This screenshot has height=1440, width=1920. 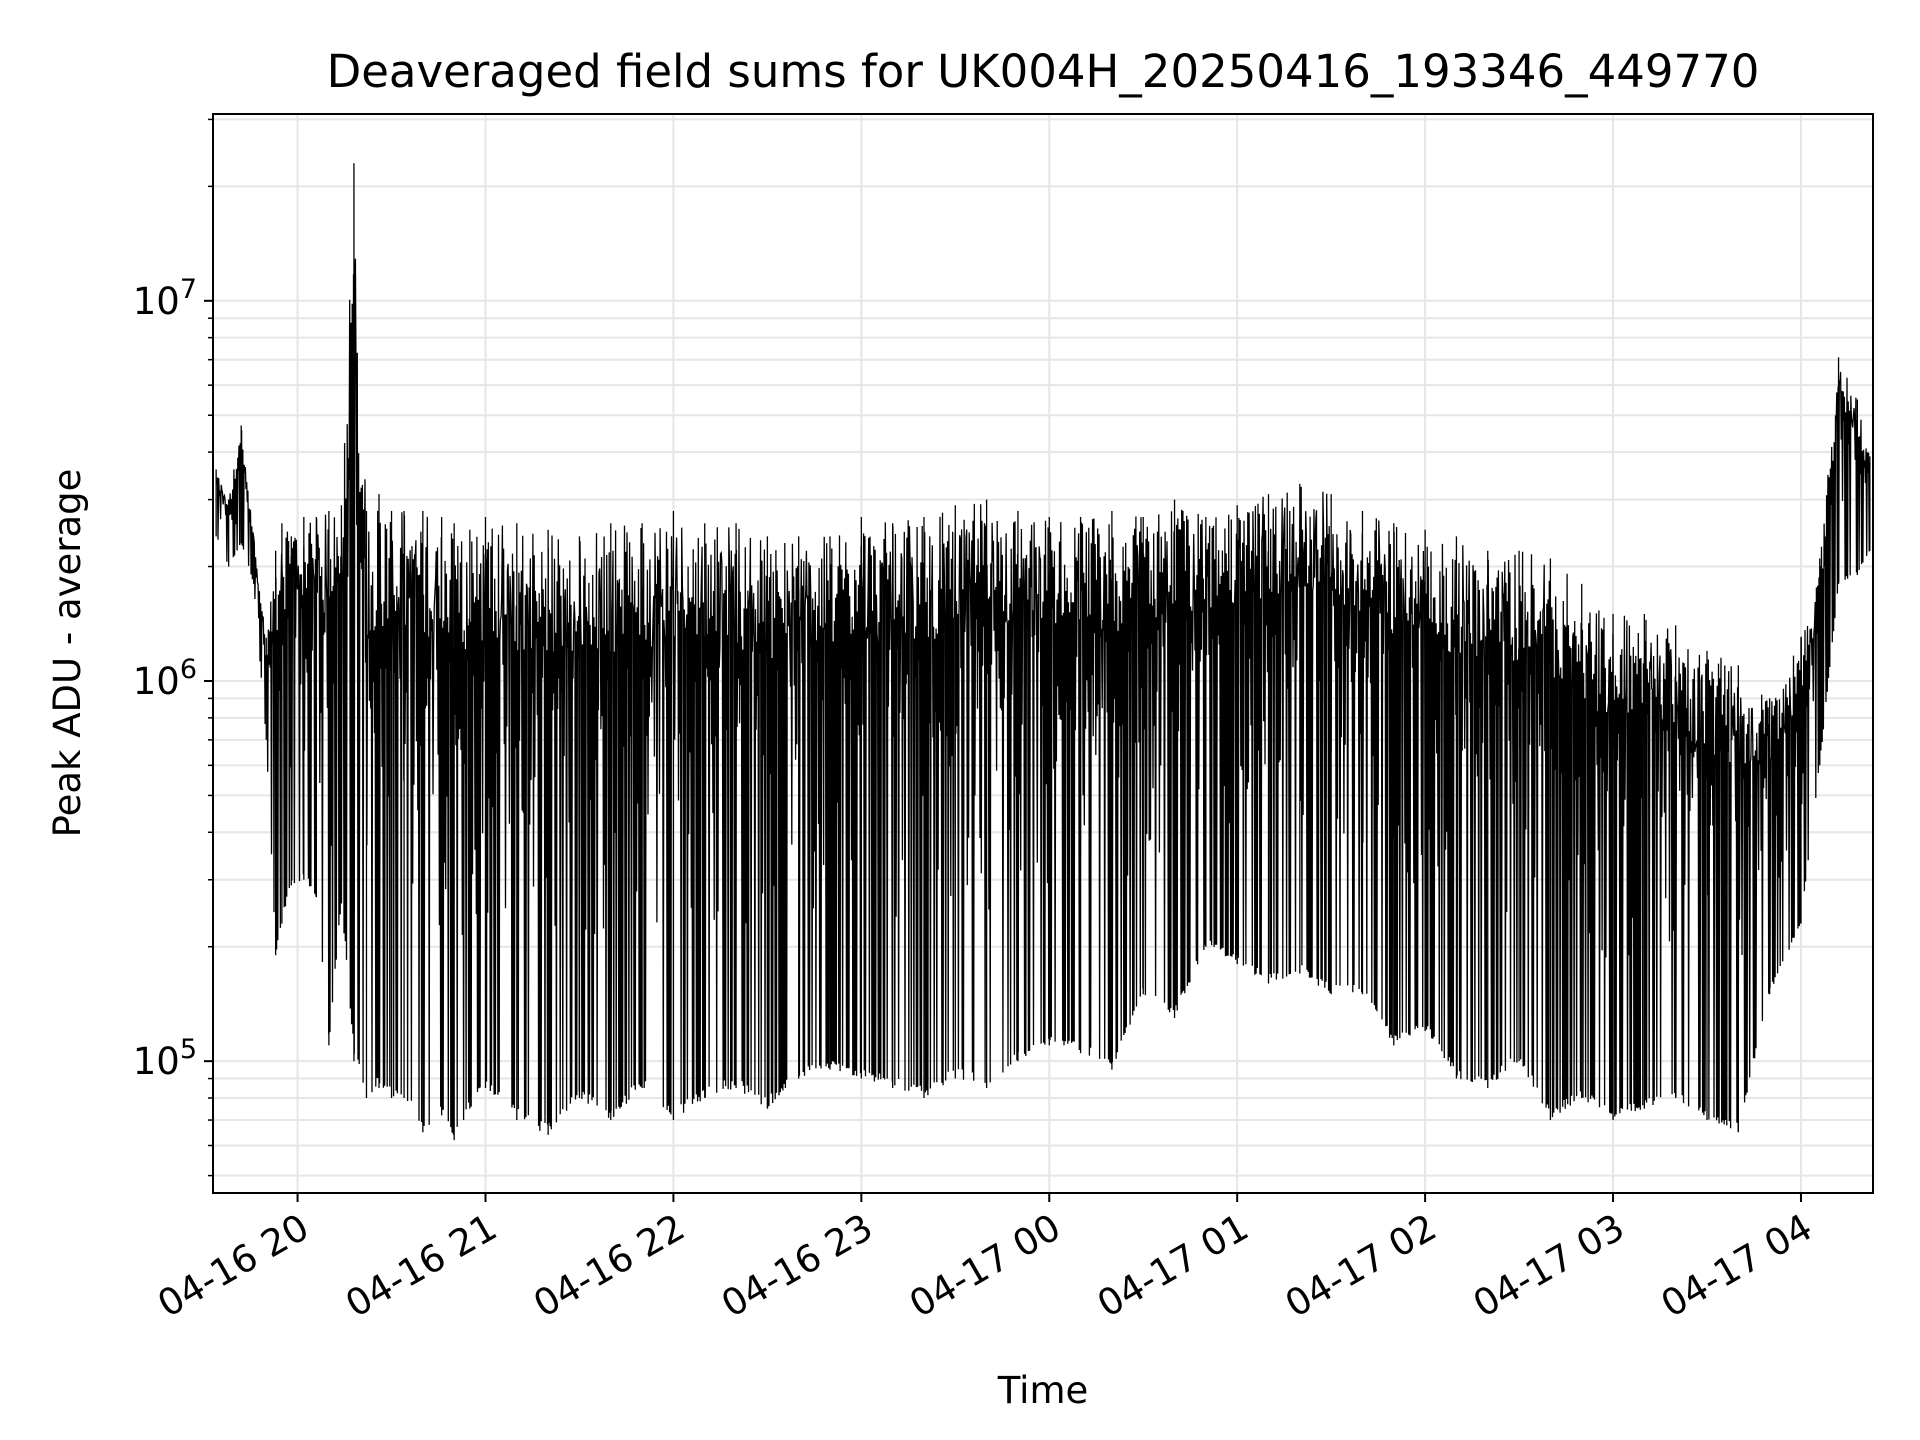 I want to click on y-axis-label: Peak ADU - average, so click(x=67, y=653).